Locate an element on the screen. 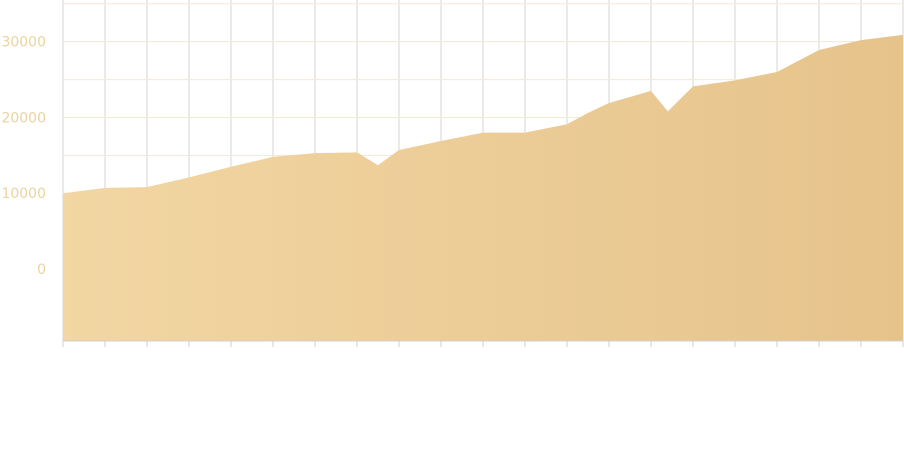  x-axis is located at coordinates (483, 343).